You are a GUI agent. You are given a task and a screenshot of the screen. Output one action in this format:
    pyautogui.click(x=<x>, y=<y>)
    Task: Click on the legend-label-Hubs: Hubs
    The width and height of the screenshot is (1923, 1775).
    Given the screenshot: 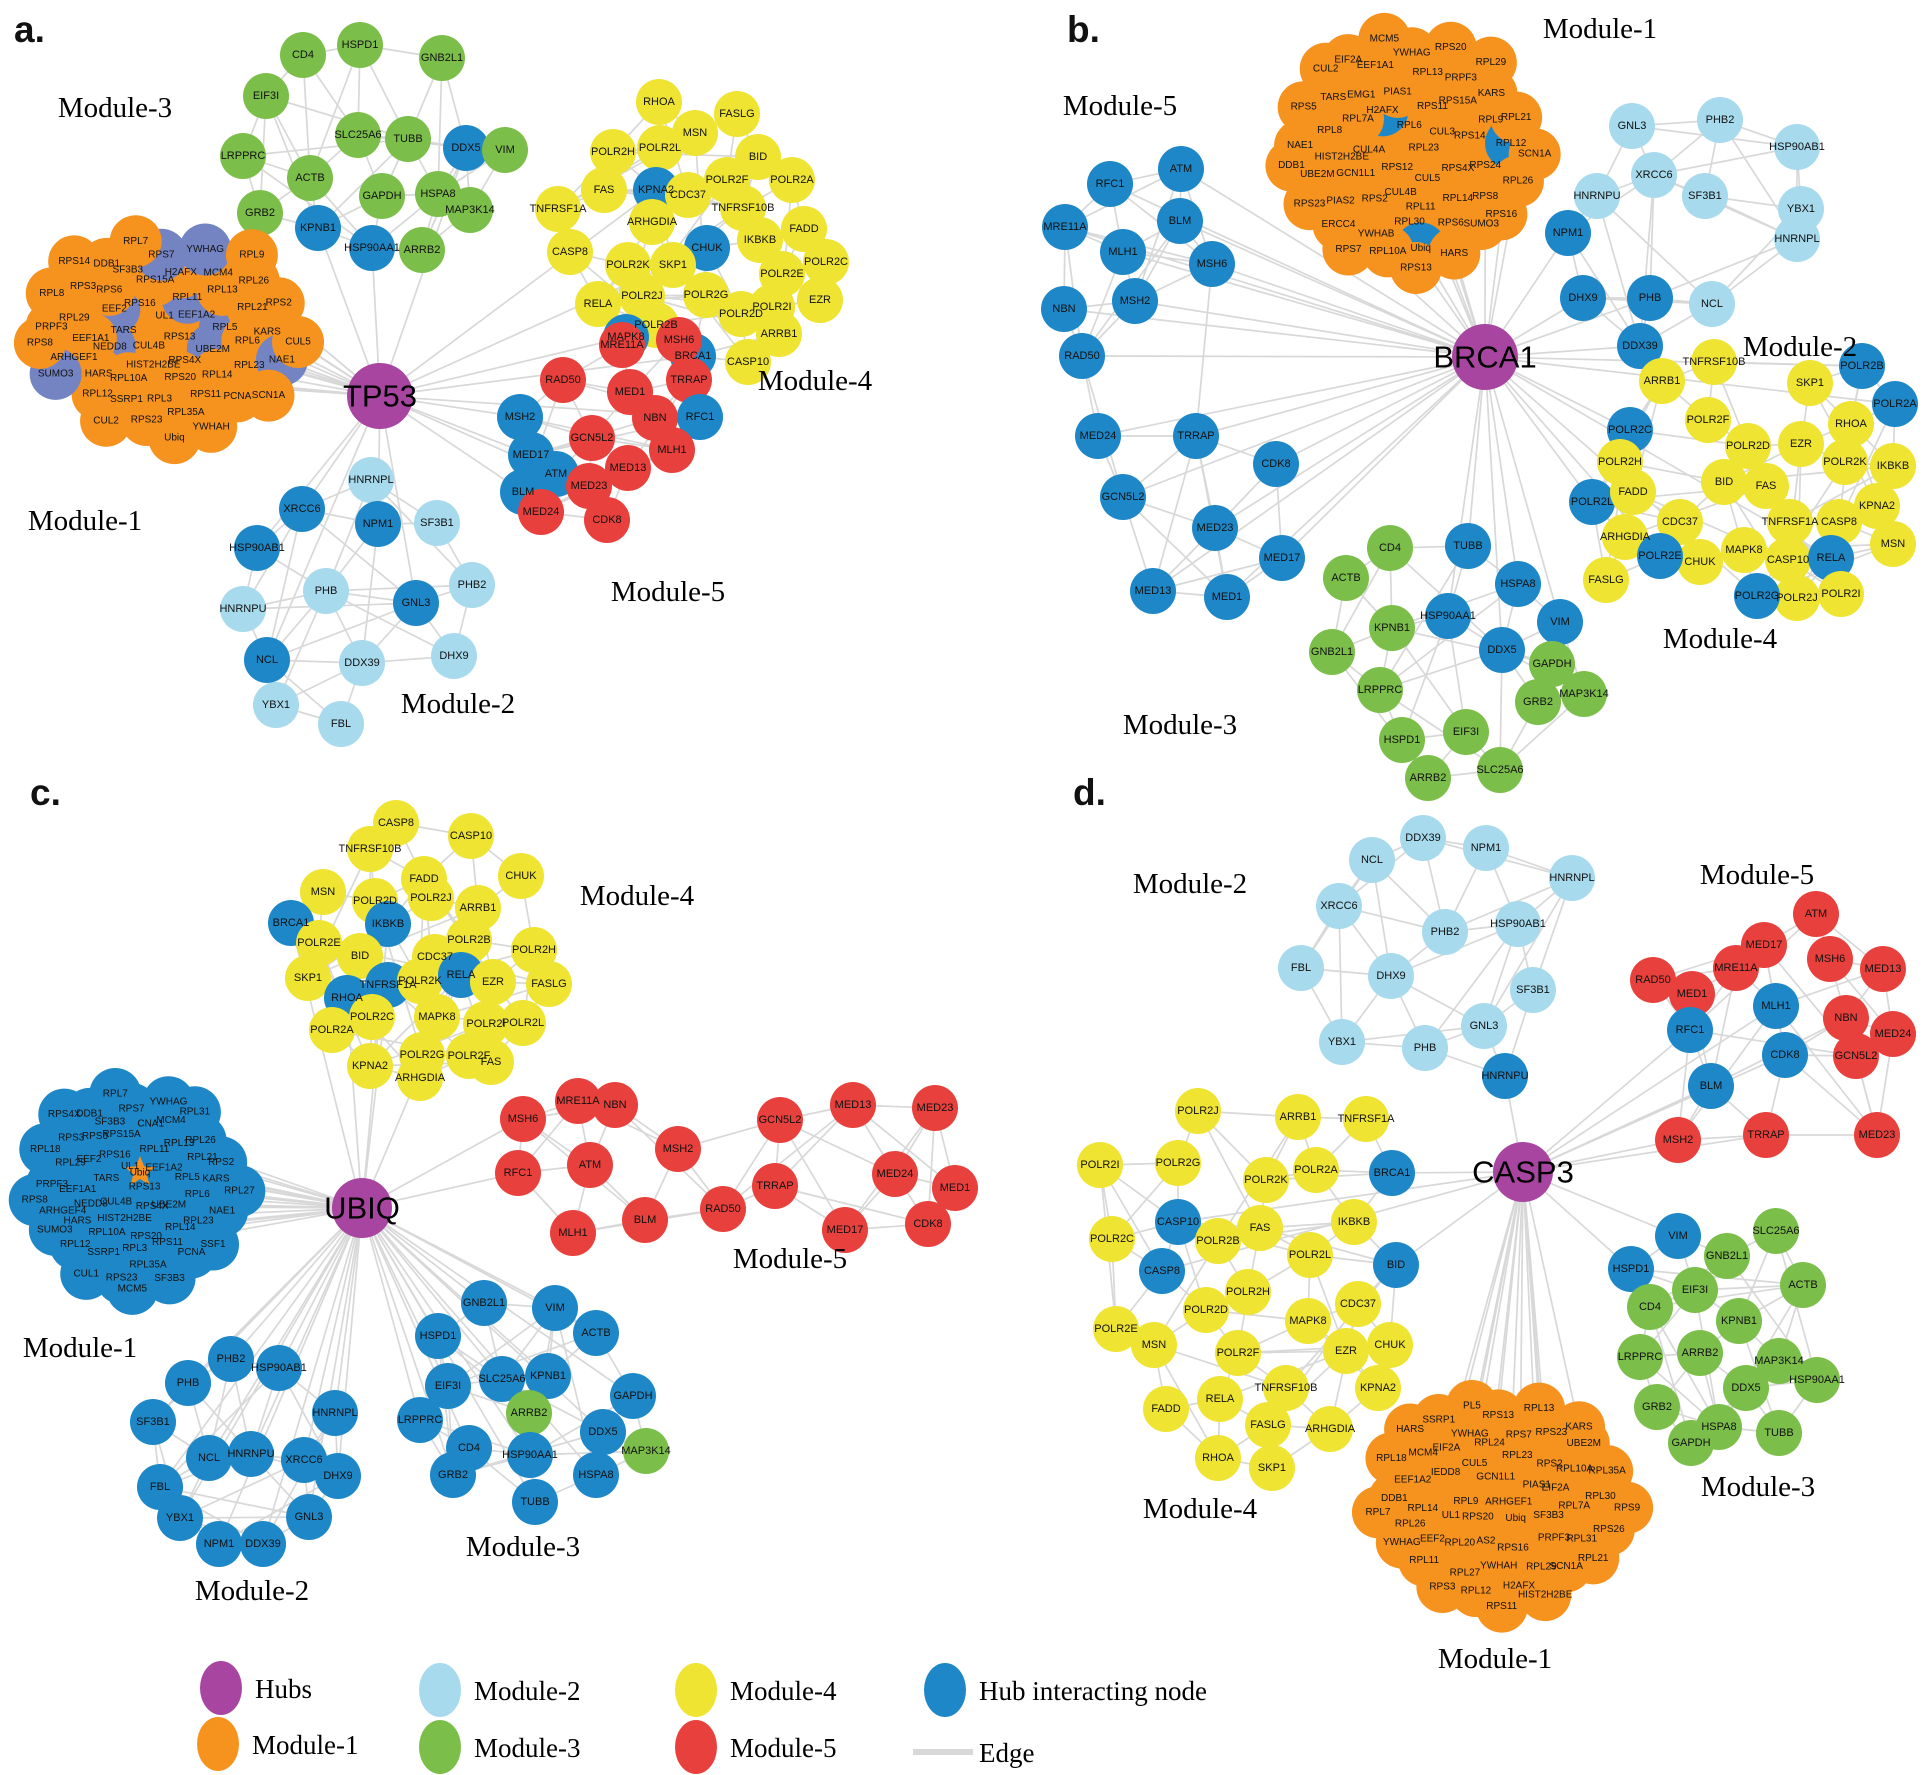 What is the action you would take?
    pyautogui.click(x=283, y=1689)
    